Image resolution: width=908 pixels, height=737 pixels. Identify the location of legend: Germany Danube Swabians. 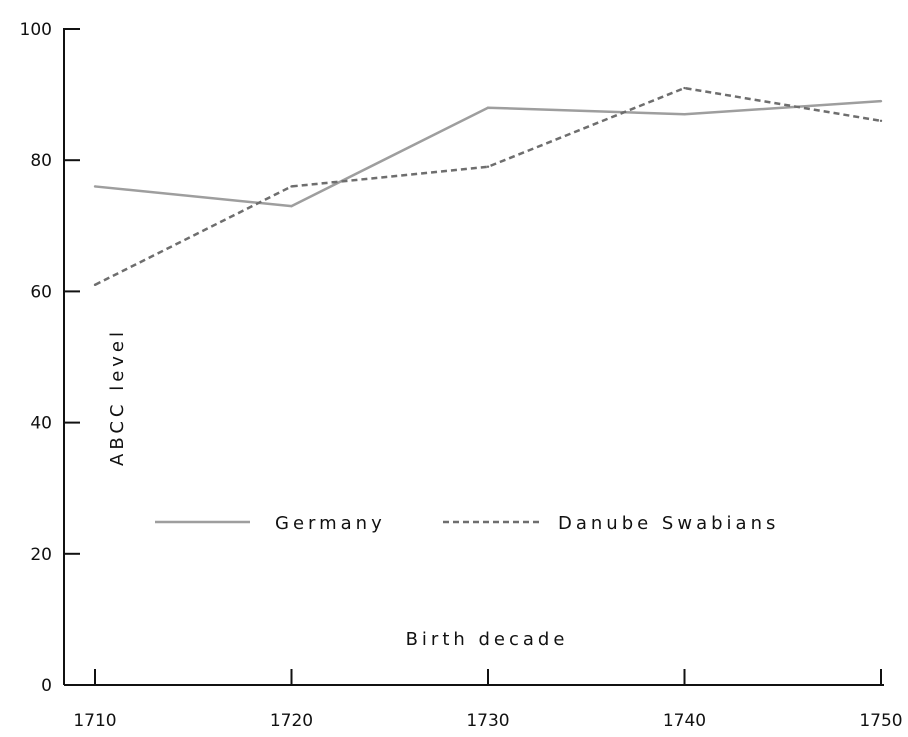
(467, 523).